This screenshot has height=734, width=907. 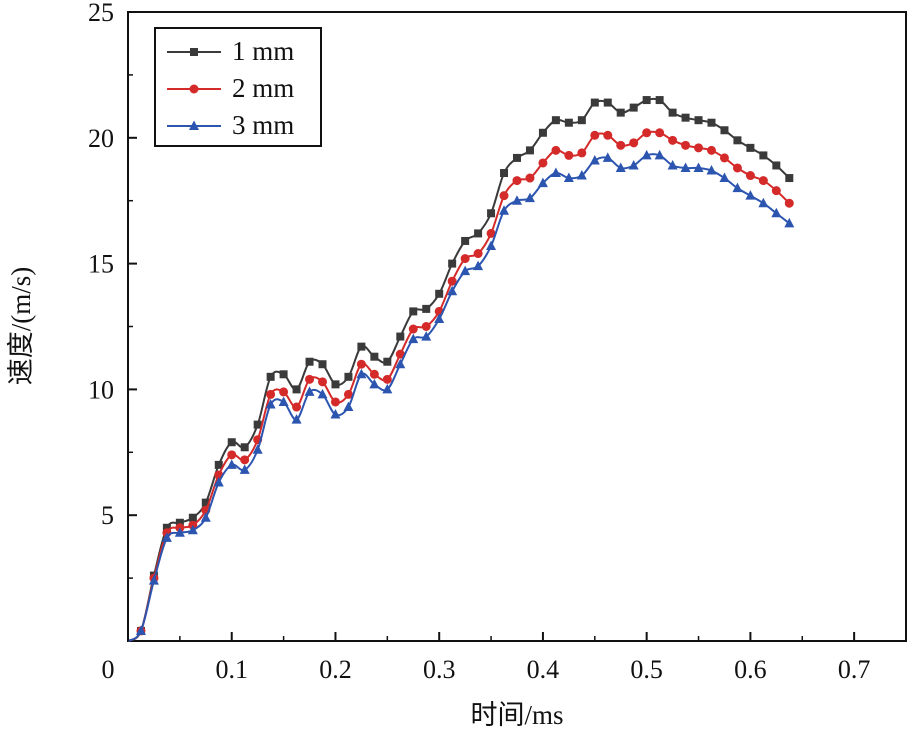 What do you see at coordinates (21, 326) in the screenshot?
I see `y-axis-title: 速度/(m/s)` at bounding box center [21, 326].